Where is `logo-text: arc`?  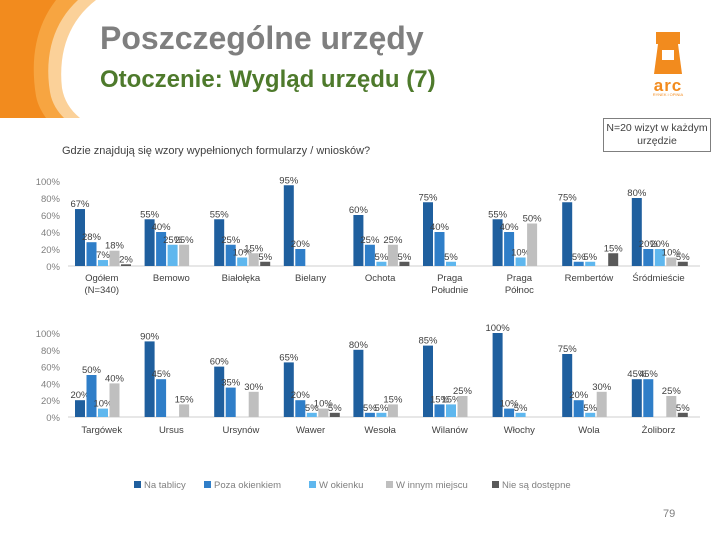
logo-text: arc is located at coordinates (668, 85).